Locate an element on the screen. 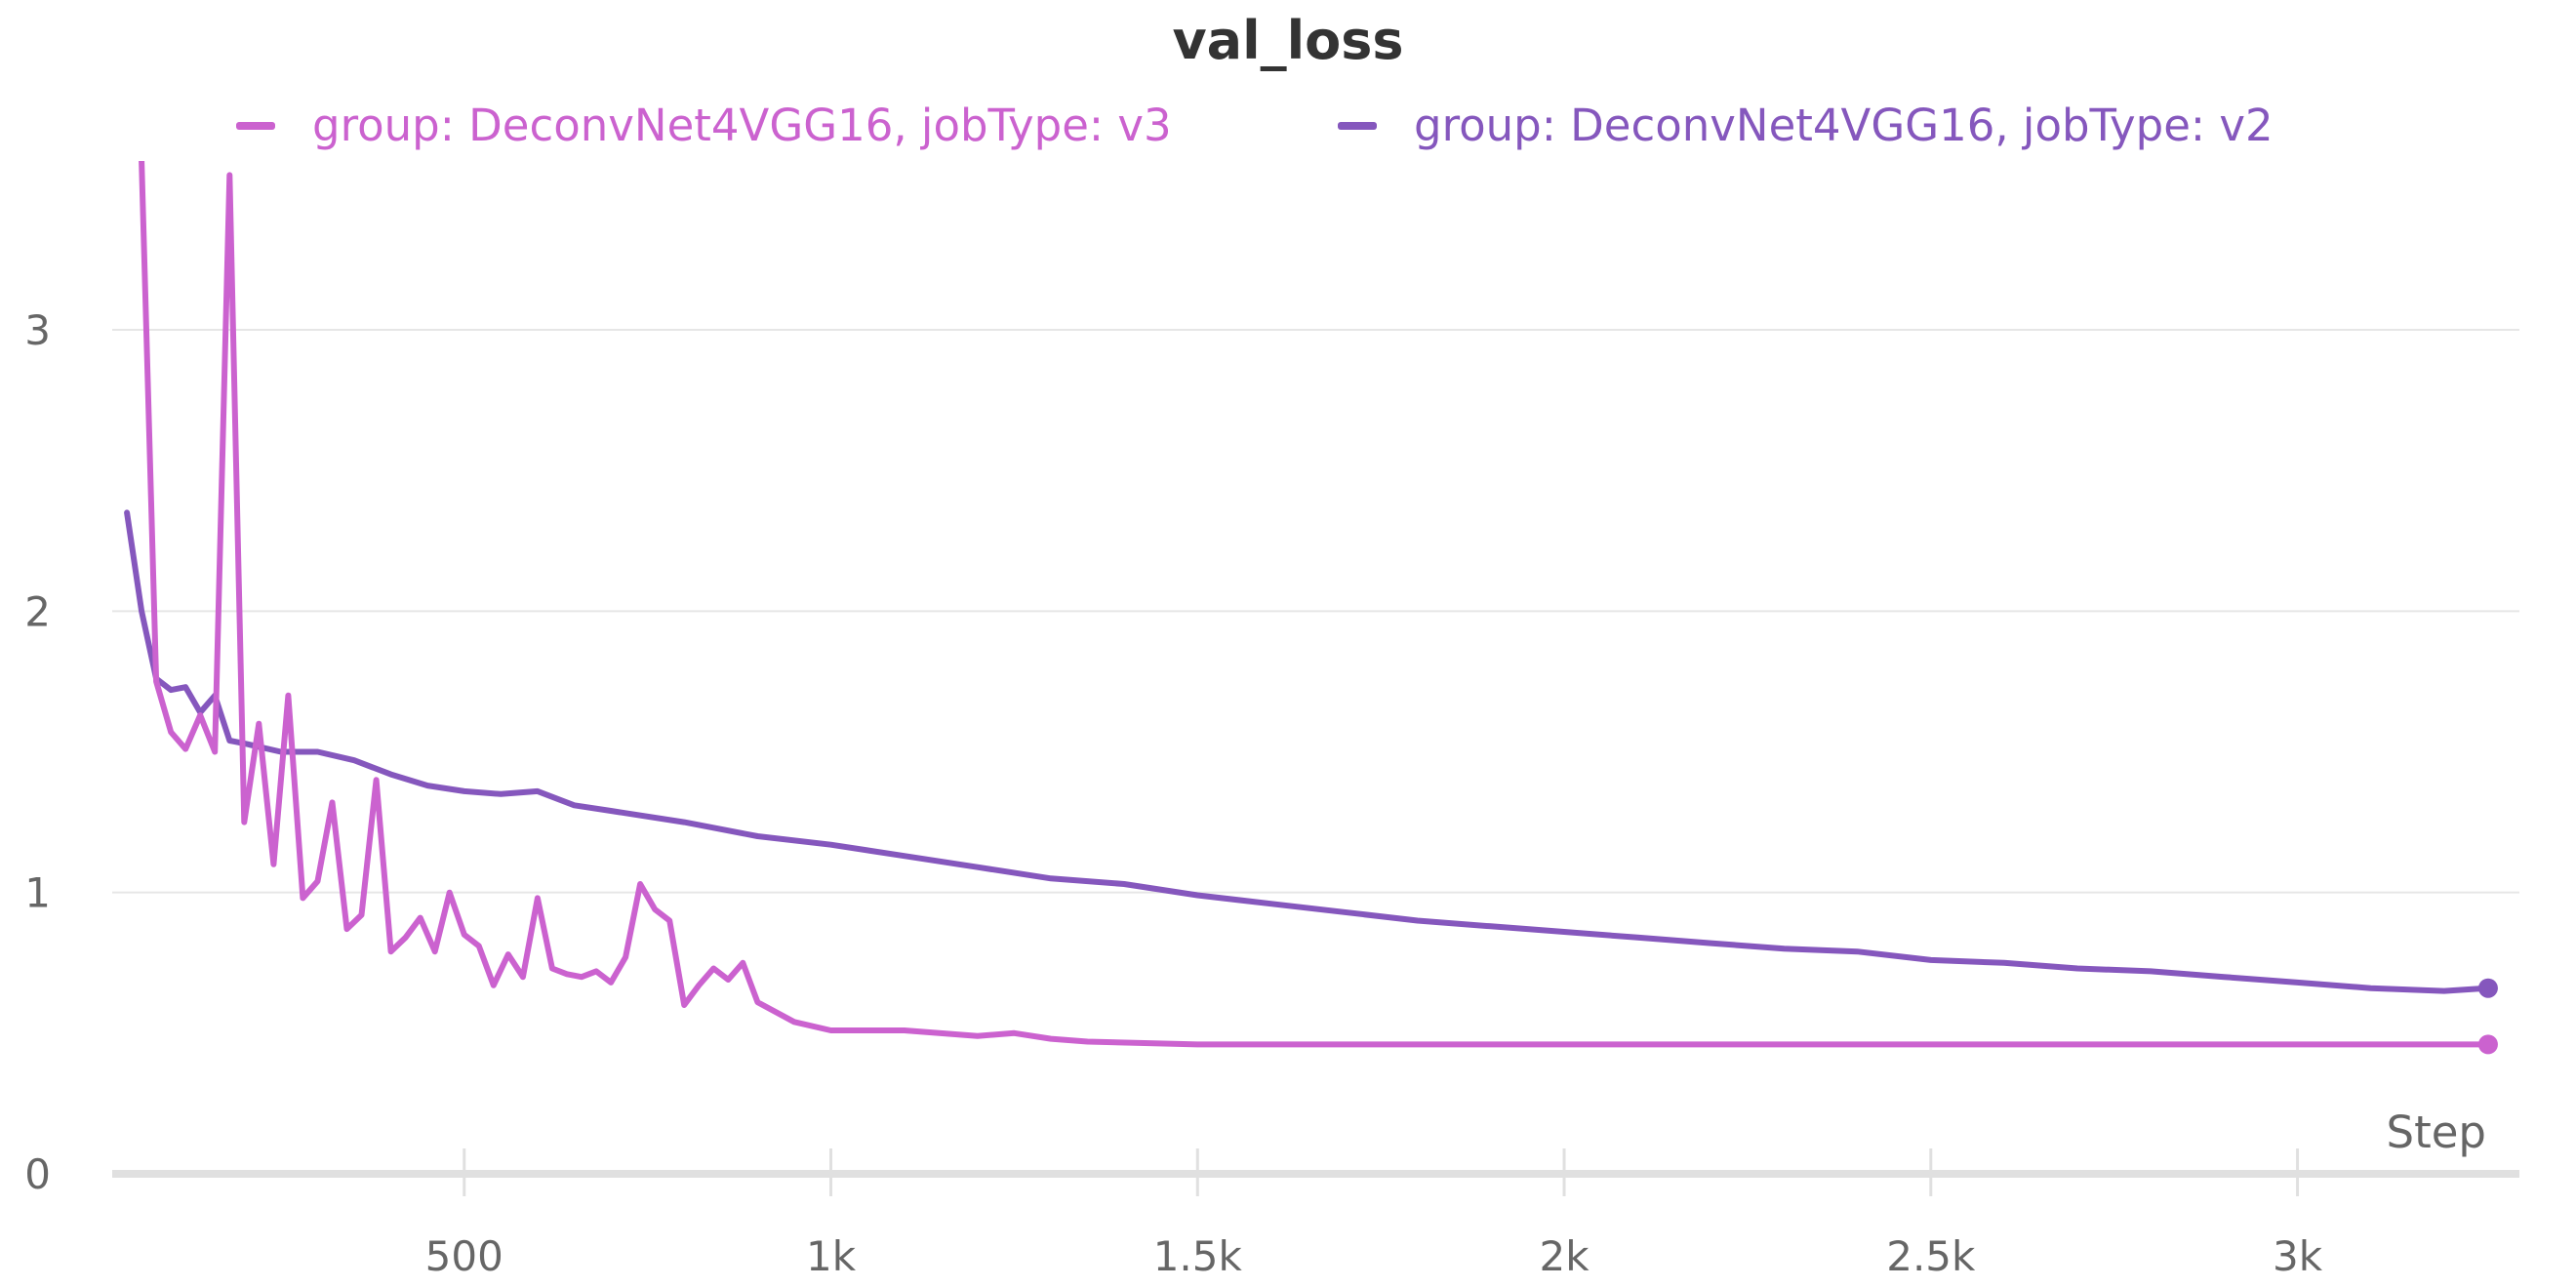 The width and height of the screenshot is (2576, 1288). series-end-marker-v2 is located at coordinates (2487, 988).